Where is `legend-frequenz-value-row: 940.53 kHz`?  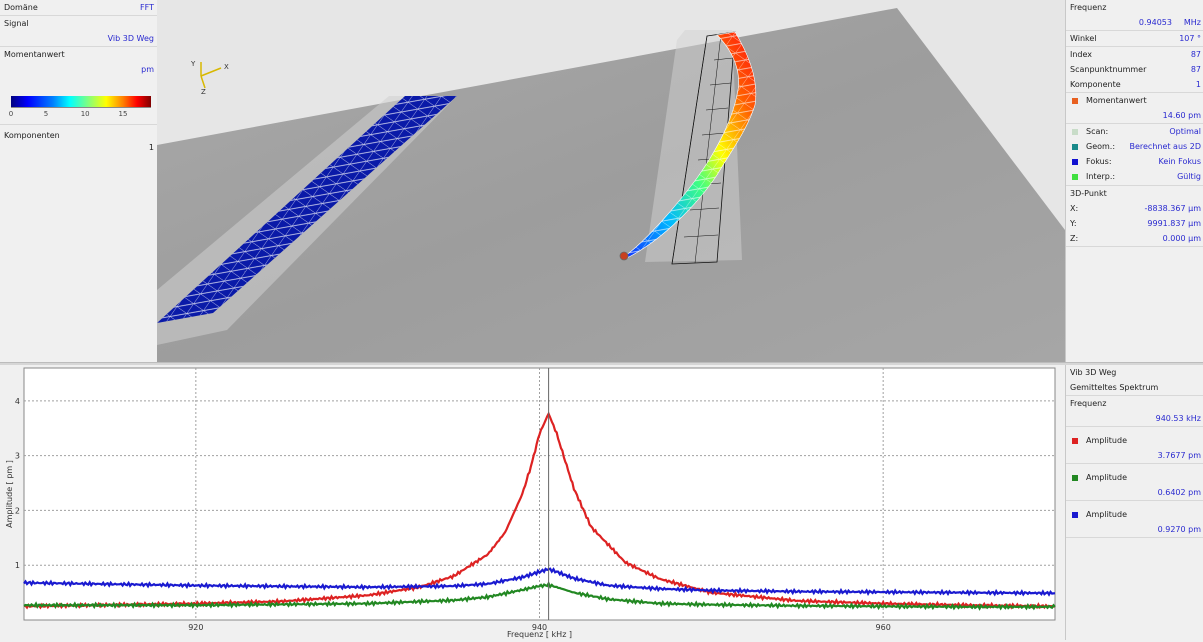
legend-frequenz-value-row: 940.53 kHz is located at coordinates (1134, 419).